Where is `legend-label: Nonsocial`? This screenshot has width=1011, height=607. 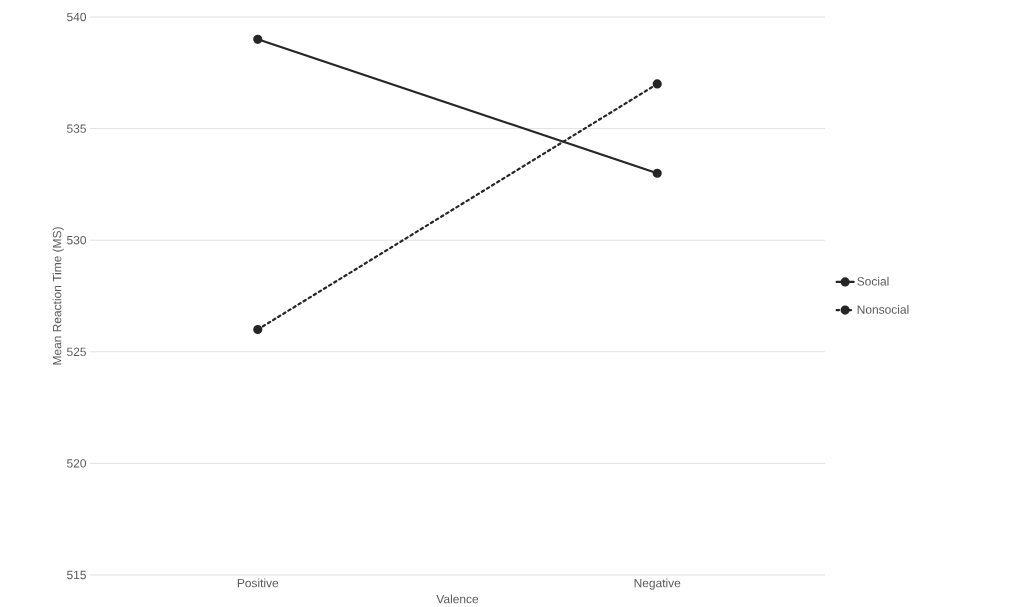
legend-label: Nonsocial is located at coordinates (883, 309).